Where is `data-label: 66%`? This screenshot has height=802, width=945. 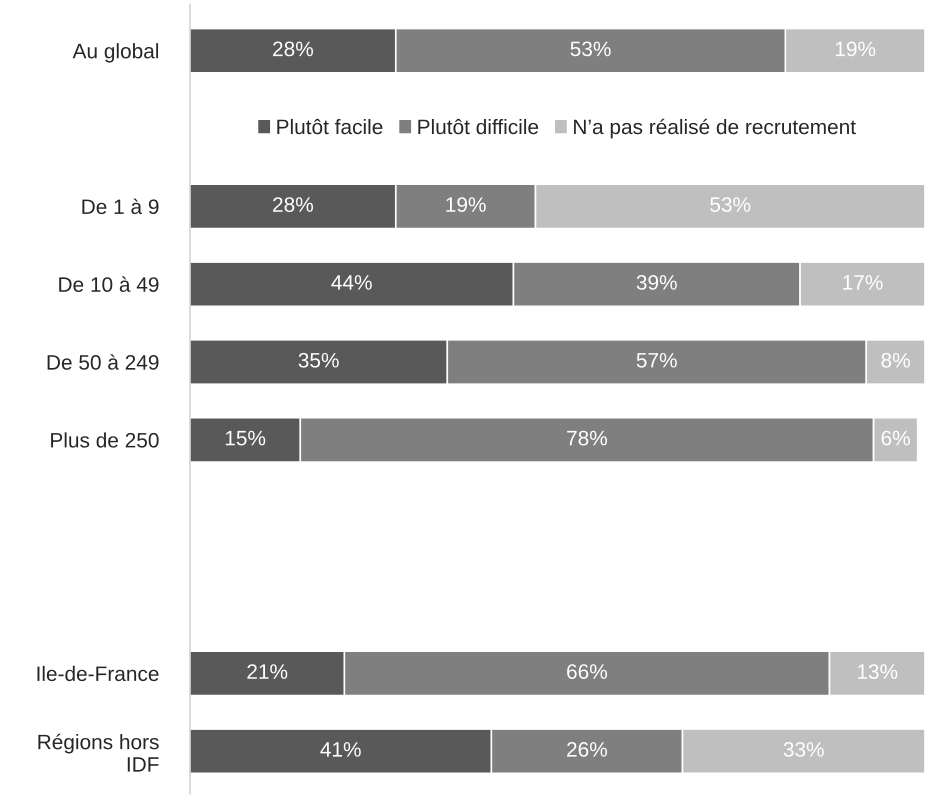
data-label: 66% is located at coordinates (587, 671).